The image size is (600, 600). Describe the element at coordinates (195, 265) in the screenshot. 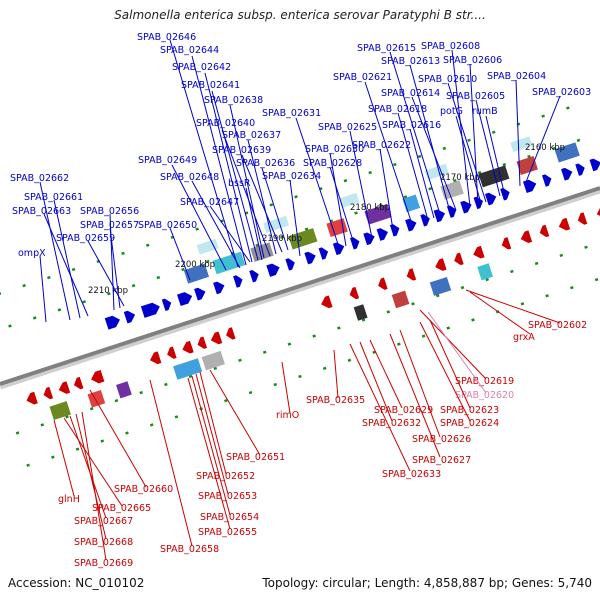

I see `tick-label: 2200 kbp` at that location.